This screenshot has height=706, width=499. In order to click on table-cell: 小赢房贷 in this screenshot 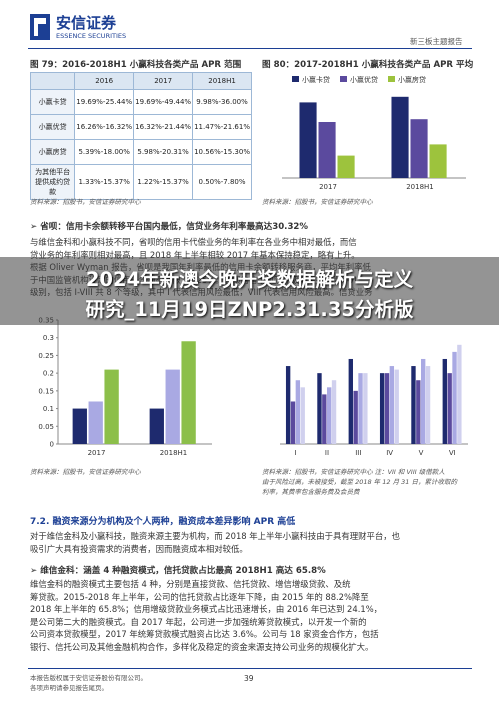, I will do `click(52, 152)`.